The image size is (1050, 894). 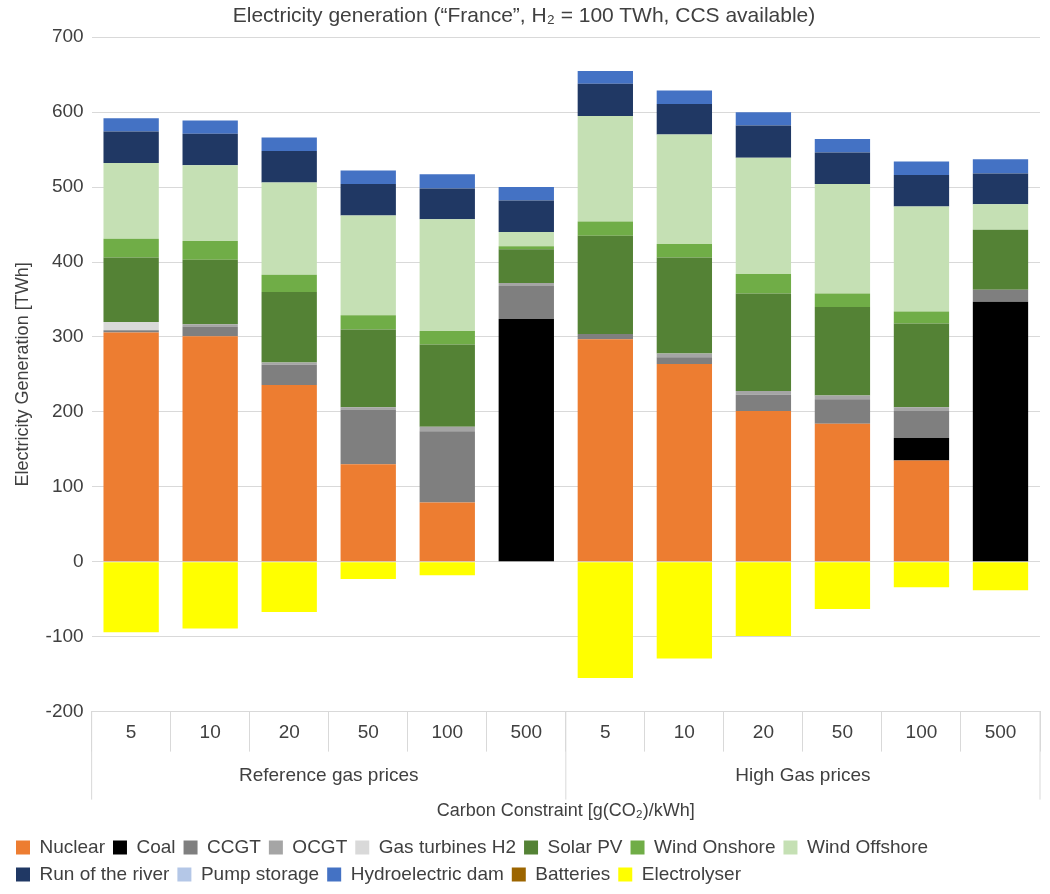 What do you see at coordinates (328, 774) in the screenshot?
I see `text: Reference gas prices` at bounding box center [328, 774].